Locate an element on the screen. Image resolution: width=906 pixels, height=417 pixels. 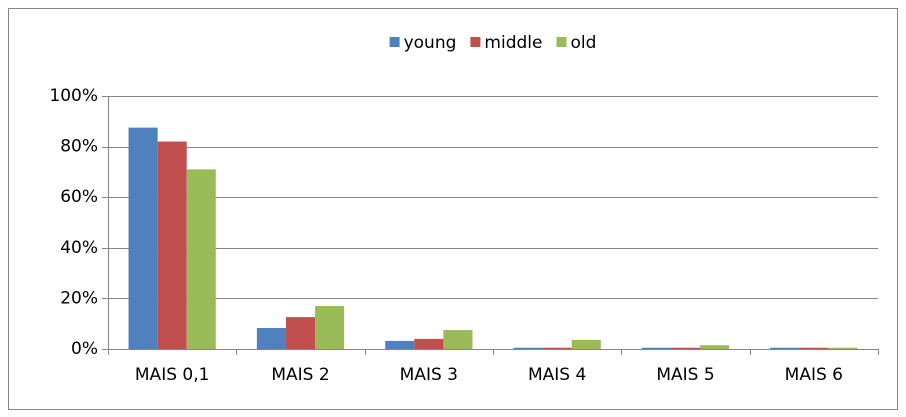
x-tick-label: MAIS 2 is located at coordinates (300, 375).